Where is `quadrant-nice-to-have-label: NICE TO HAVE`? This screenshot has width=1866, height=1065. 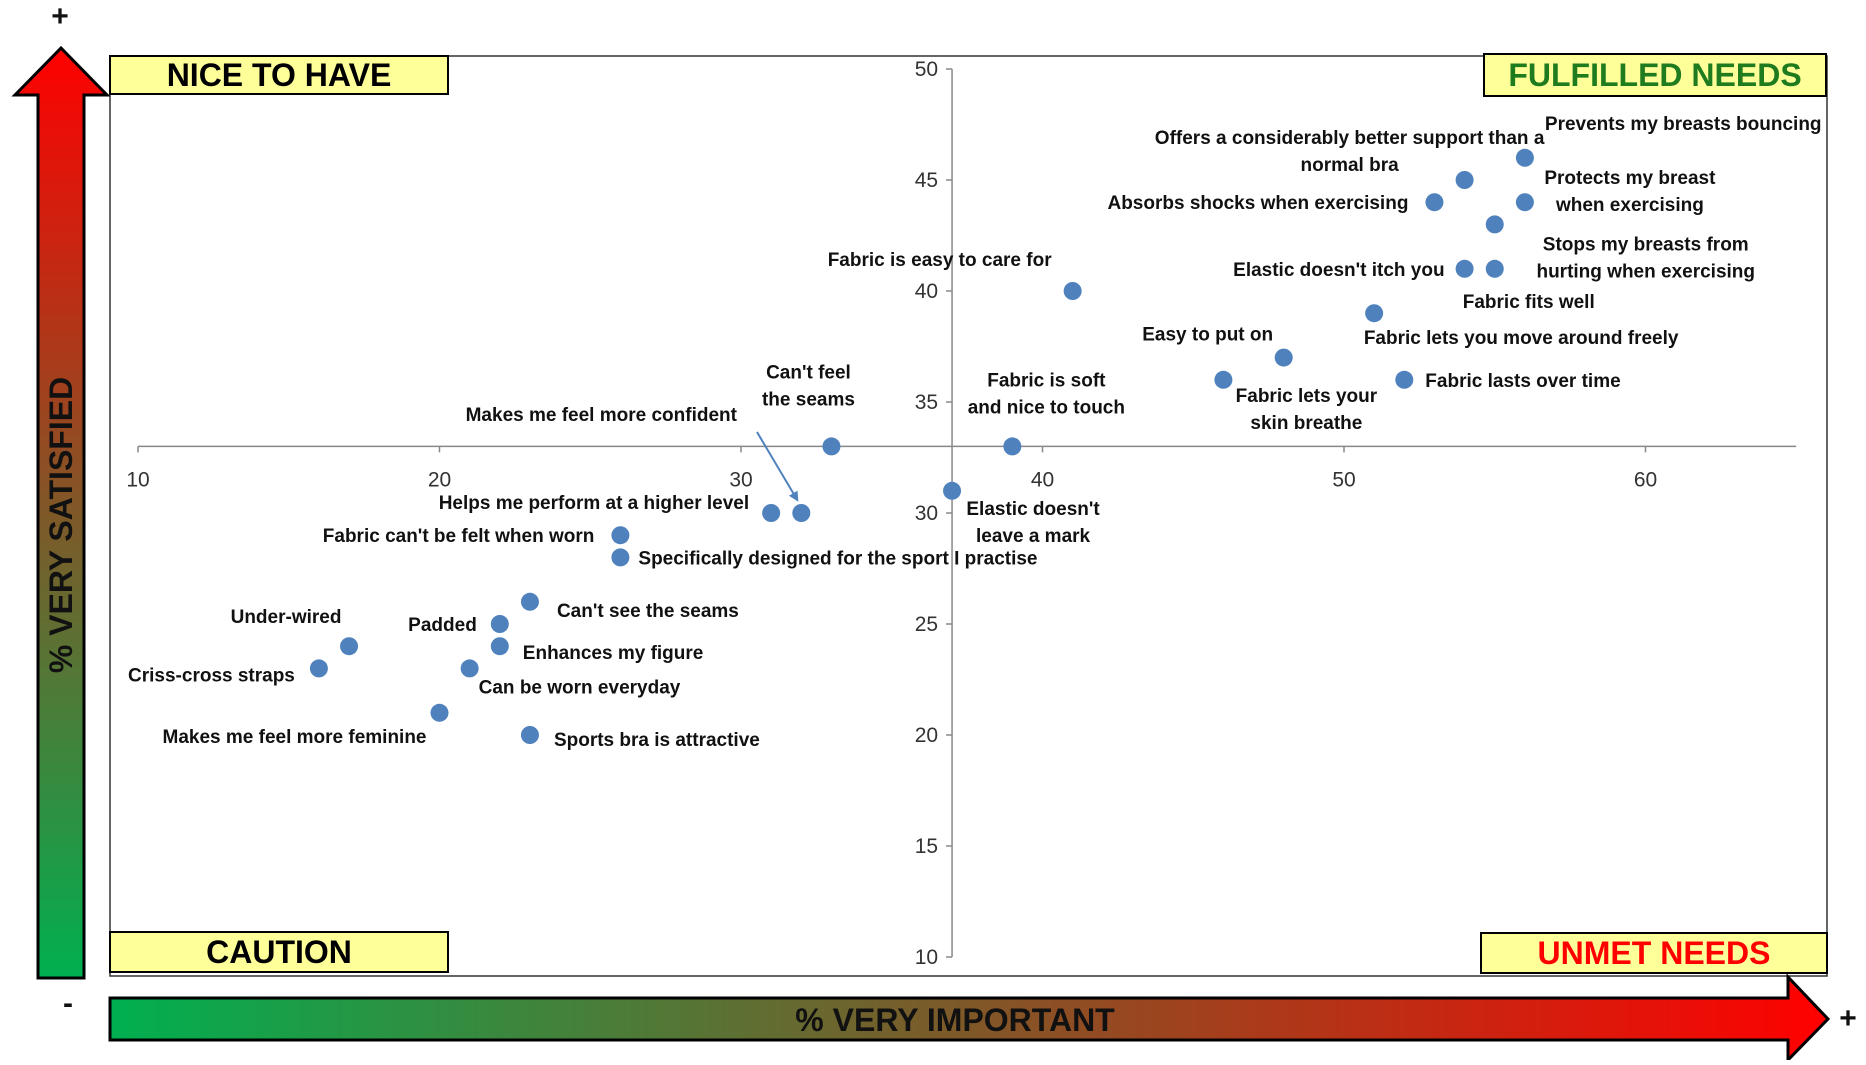 quadrant-nice-to-have-label: NICE TO HAVE is located at coordinates (279, 75).